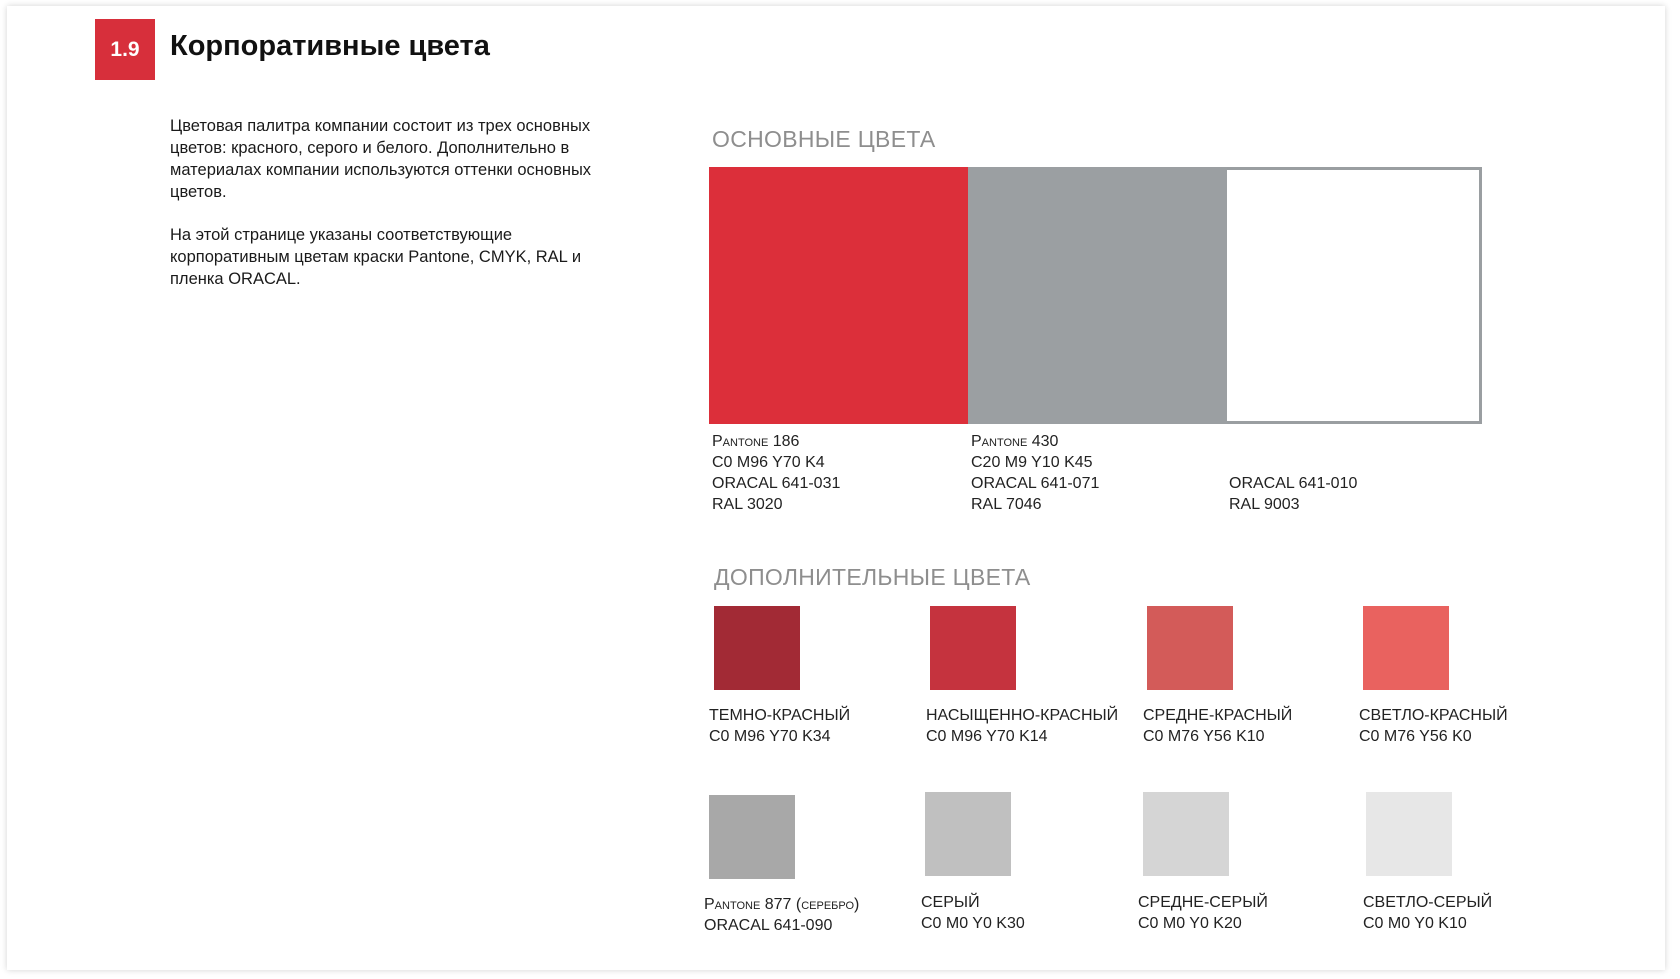 The height and width of the screenshot is (979, 1680). Describe the element at coordinates (1218, 715) in the screenshot. I see `swatch-label-medium-red: СРЕДНЕ-КРАСНЫЙ` at that location.